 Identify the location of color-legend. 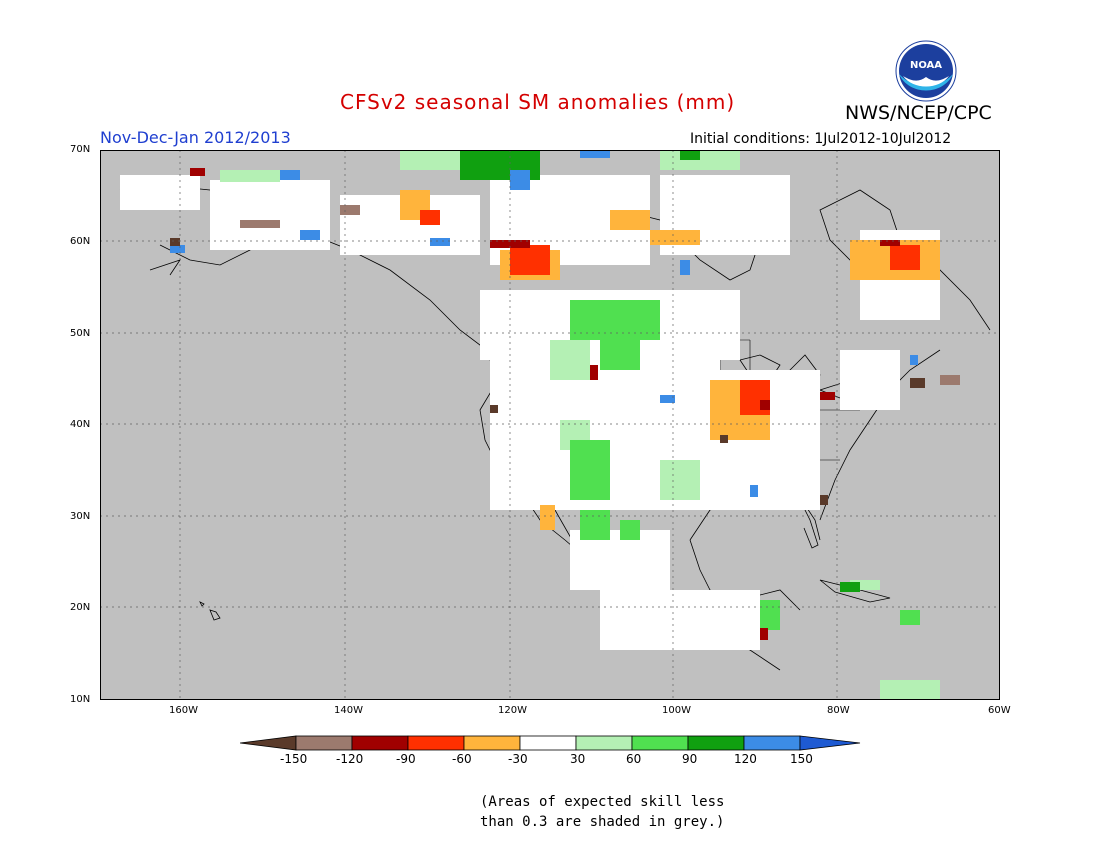
(550, 745).